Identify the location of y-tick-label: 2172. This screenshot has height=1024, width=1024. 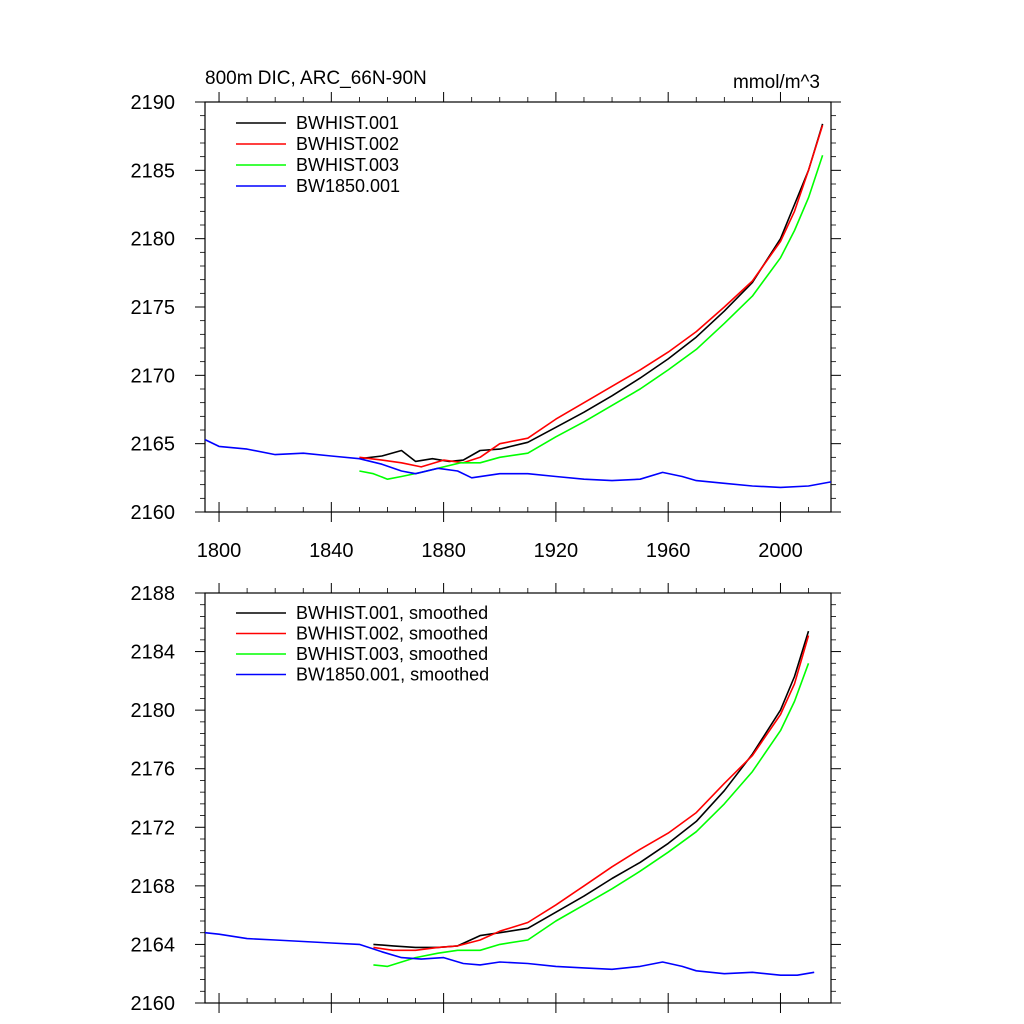
(153, 828).